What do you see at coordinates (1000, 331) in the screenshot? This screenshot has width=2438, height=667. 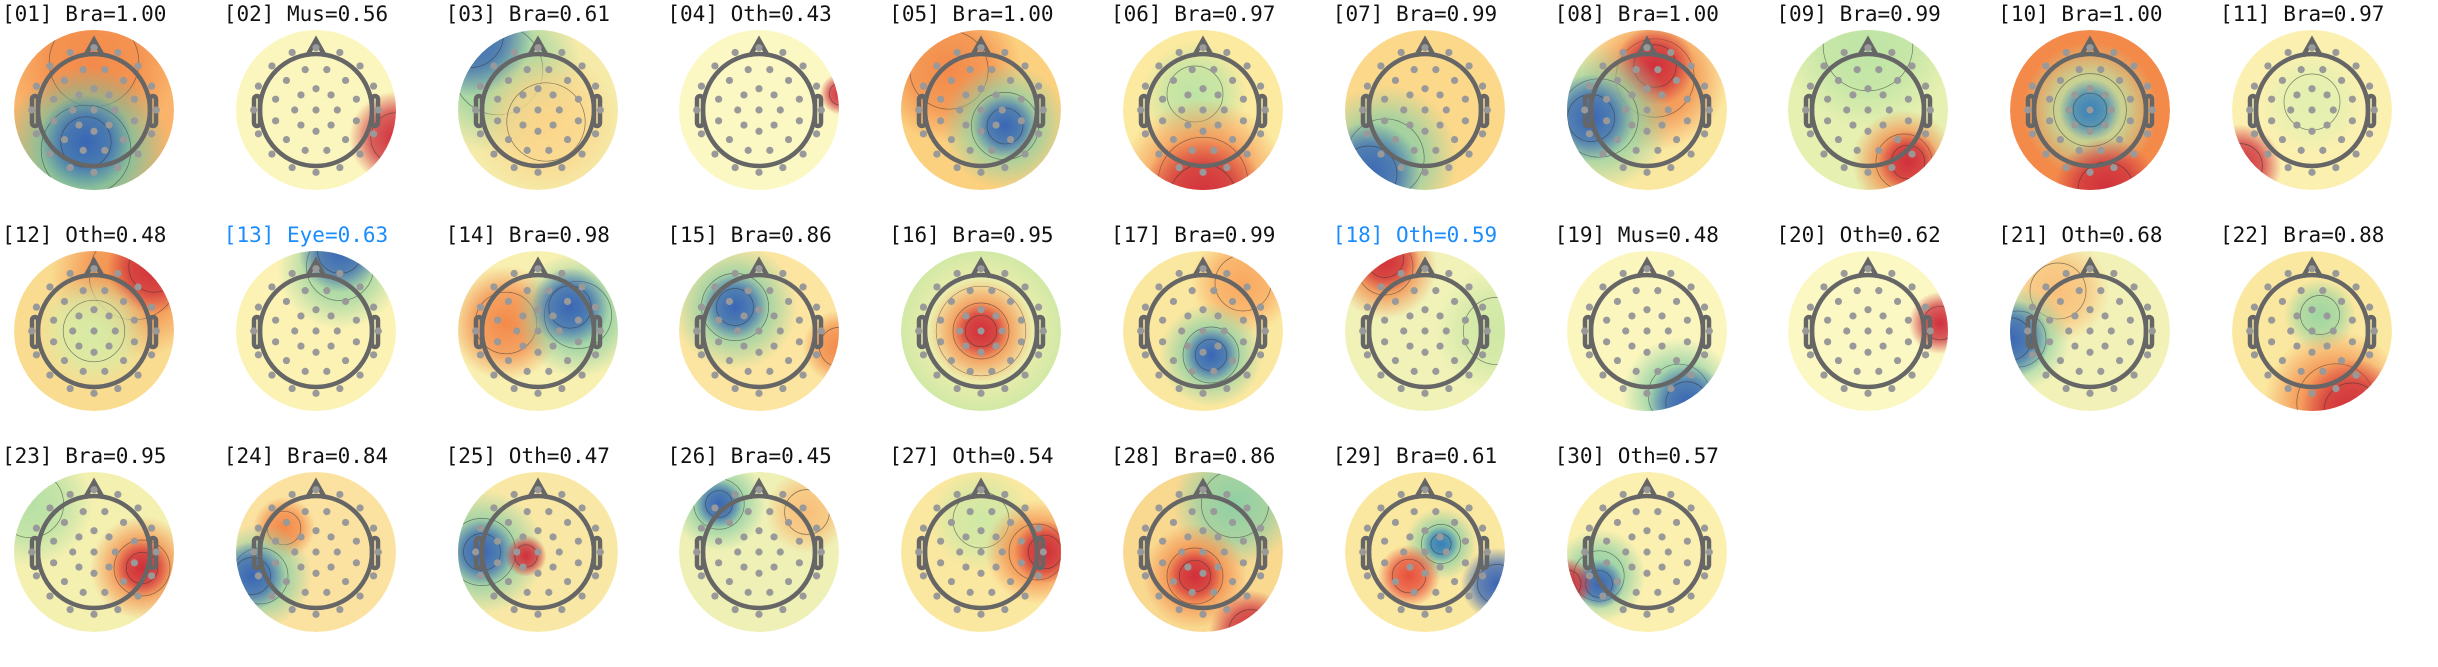 I see `component-16: [16] Bra=0.95` at bounding box center [1000, 331].